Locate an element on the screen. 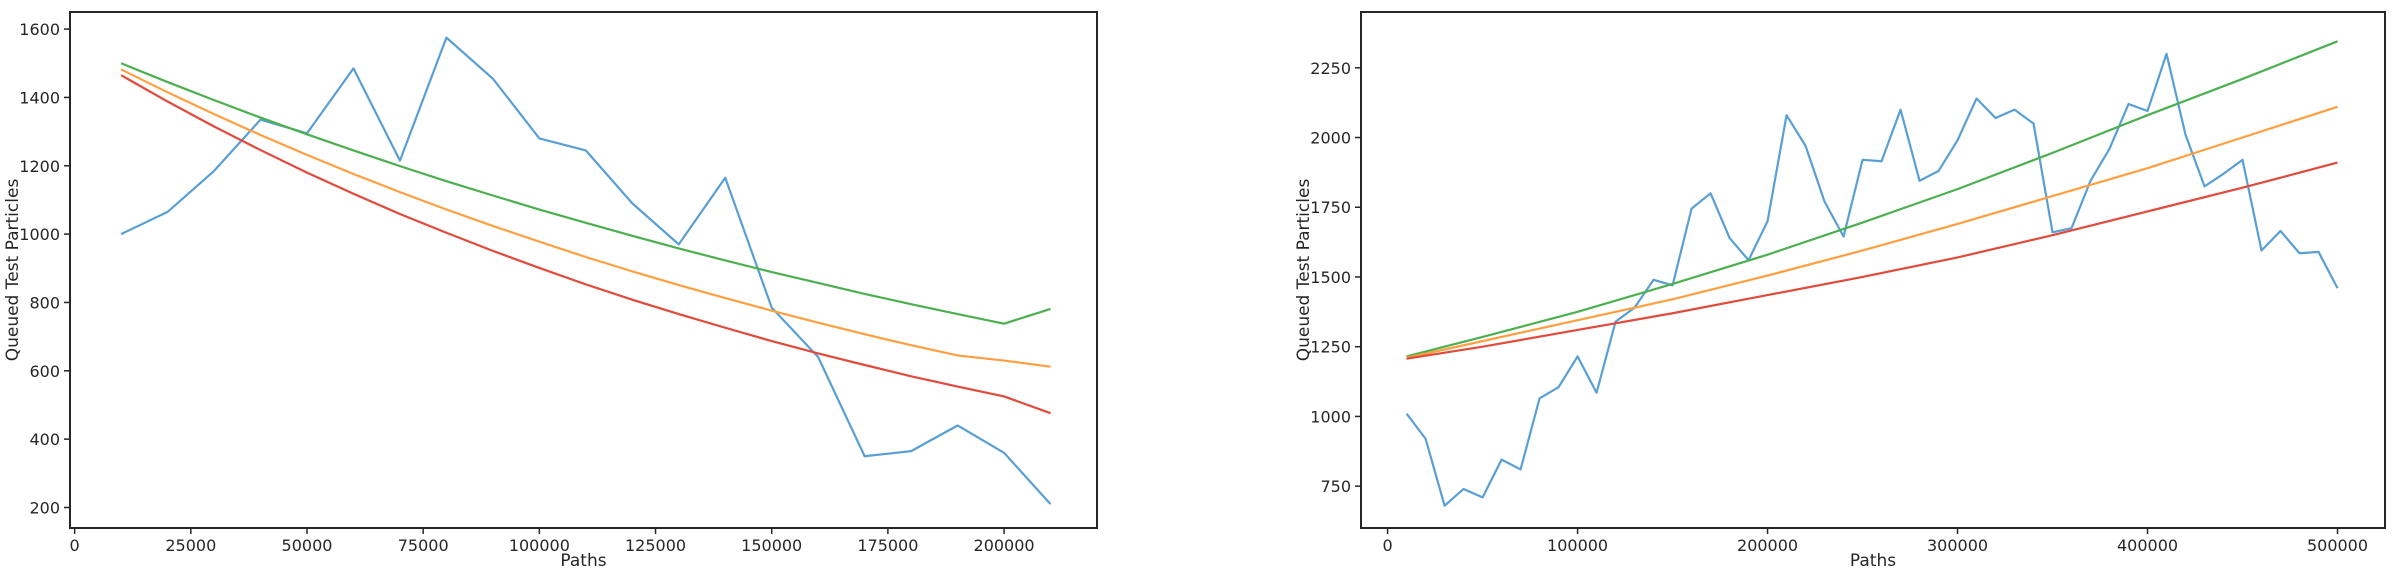  y-tick-label: 1250 is located at coordinates (1330, 347).